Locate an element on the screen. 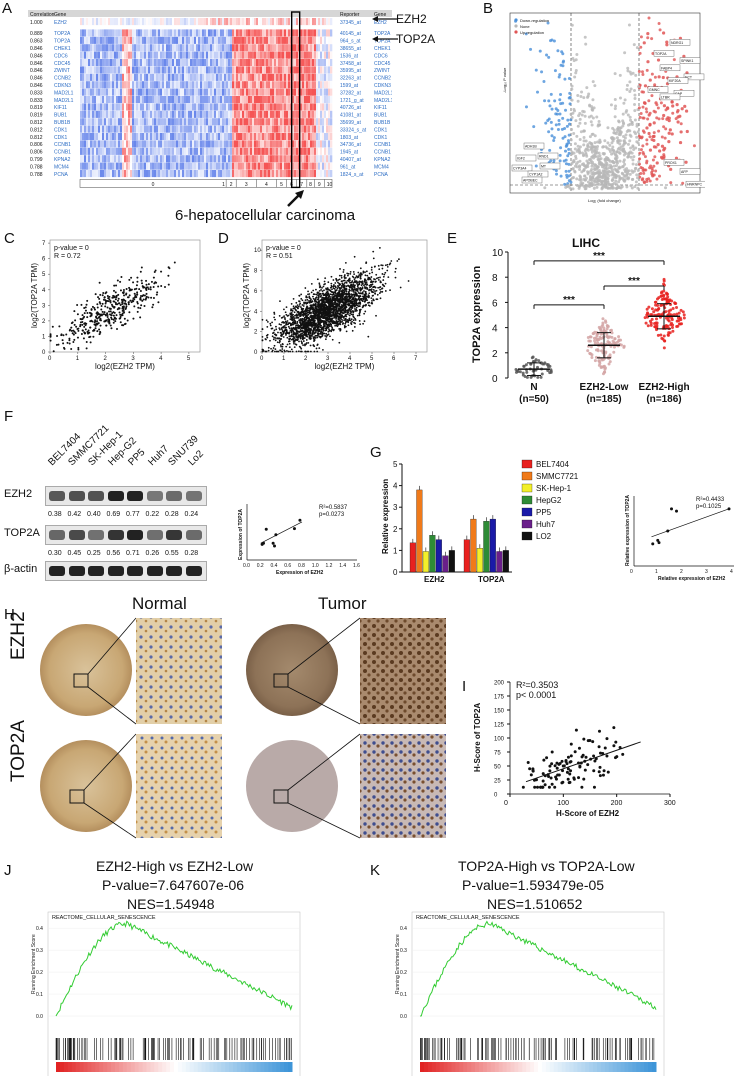  row-gene: KPNA2 is located at coordinates (62, 160).